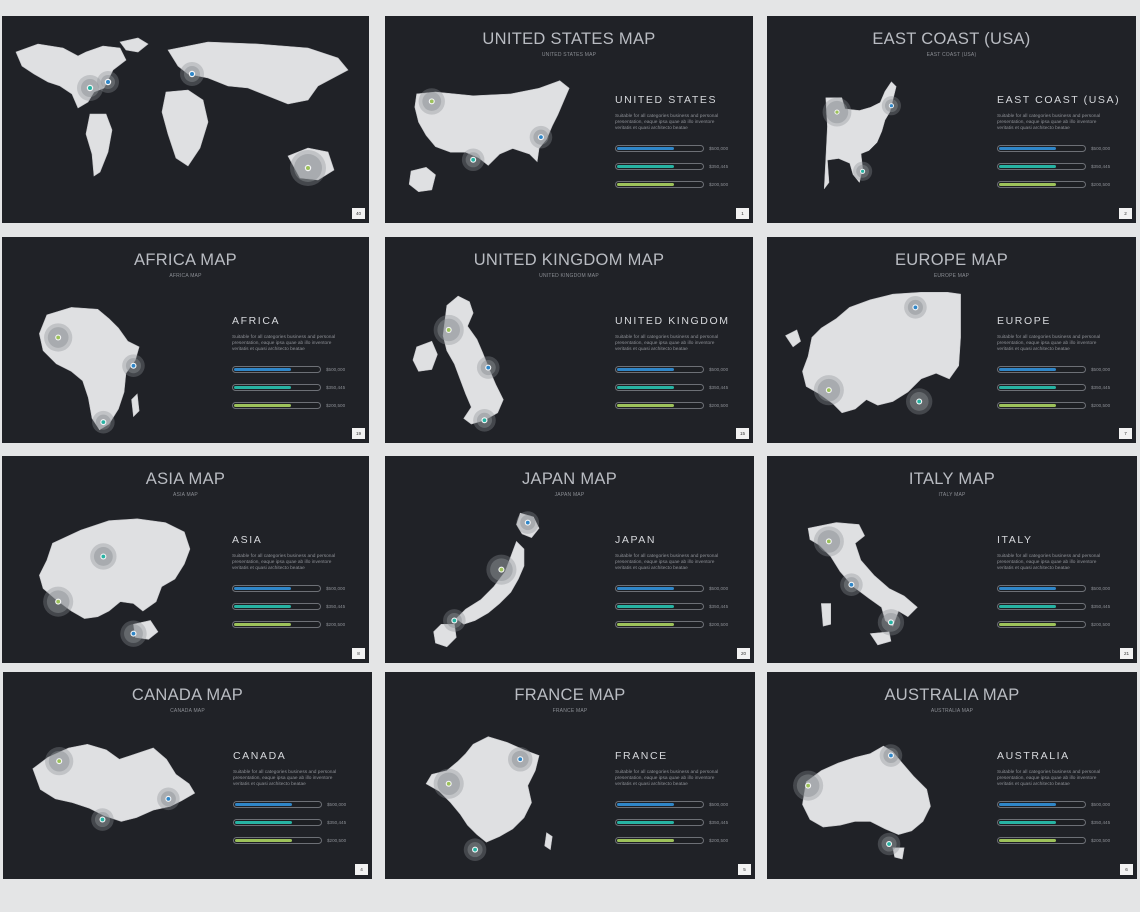  What do you see at coordinates (358, 653) in the screenshot?
I see `page-number: 8` at bounding box center [358, 653].